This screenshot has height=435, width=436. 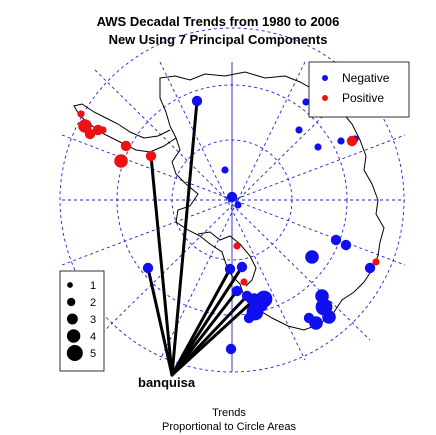 I want to click on chart-title: AWS Decadal Trends from 1980 to 2006, so click(x=218, y=21).